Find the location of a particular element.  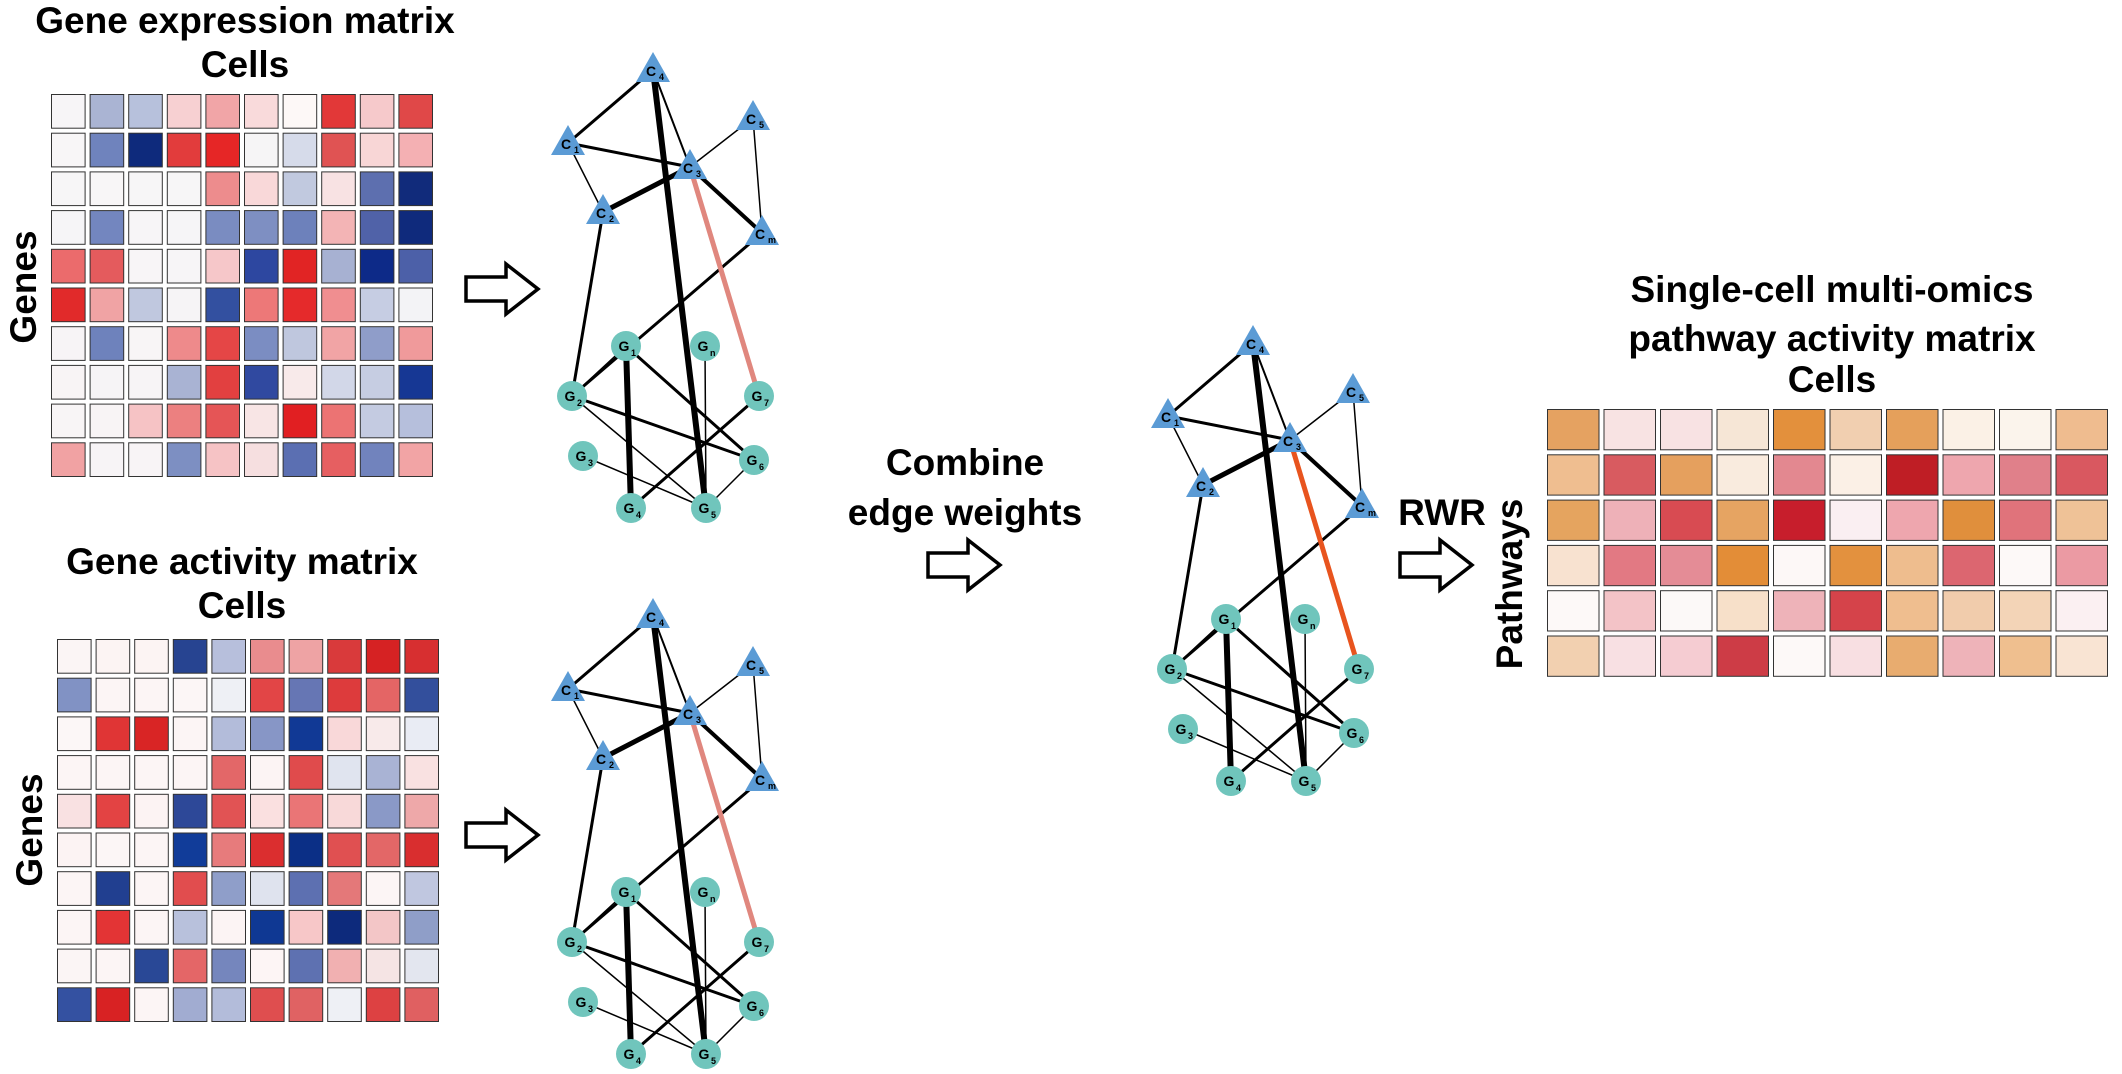

highlighted-edge is located at coordinates (724, 827).